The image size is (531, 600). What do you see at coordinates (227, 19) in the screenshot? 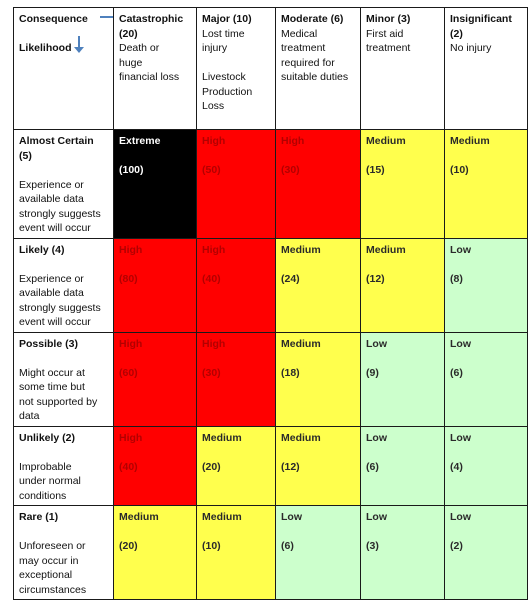
I see `consequence-title: Major (10)` at bounding box center [227, 19].